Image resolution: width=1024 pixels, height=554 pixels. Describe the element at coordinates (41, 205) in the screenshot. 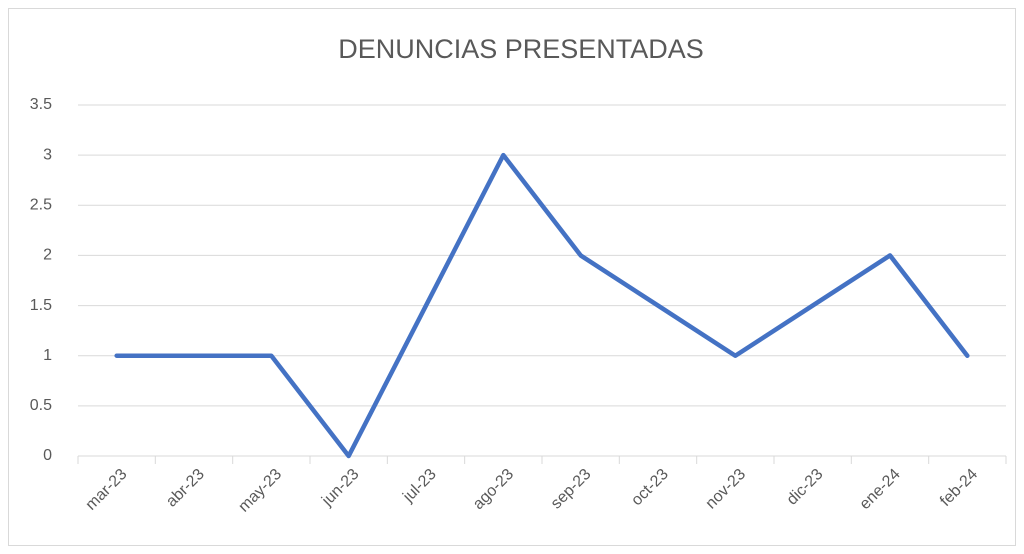

I see `y-tick-label: 2.5` at that location.